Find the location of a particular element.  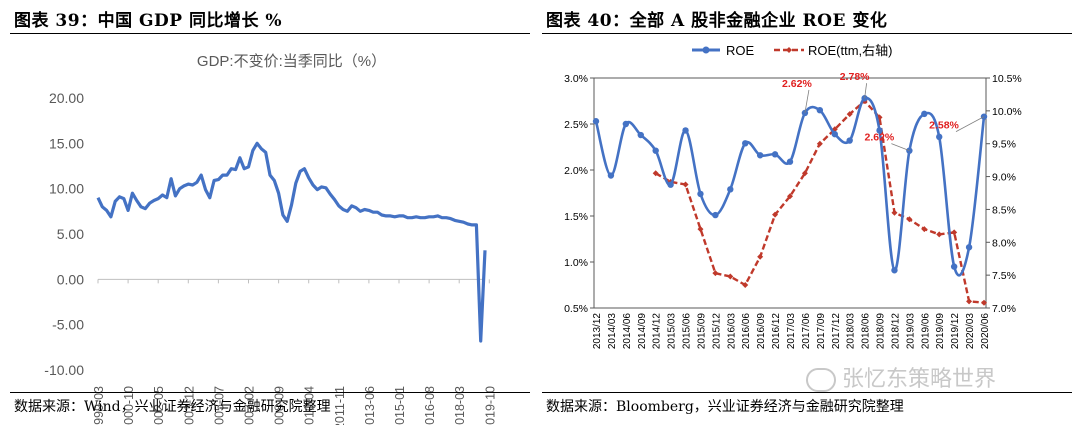

x-tick-label: 2018/09 is located at coordinates (881, 331).